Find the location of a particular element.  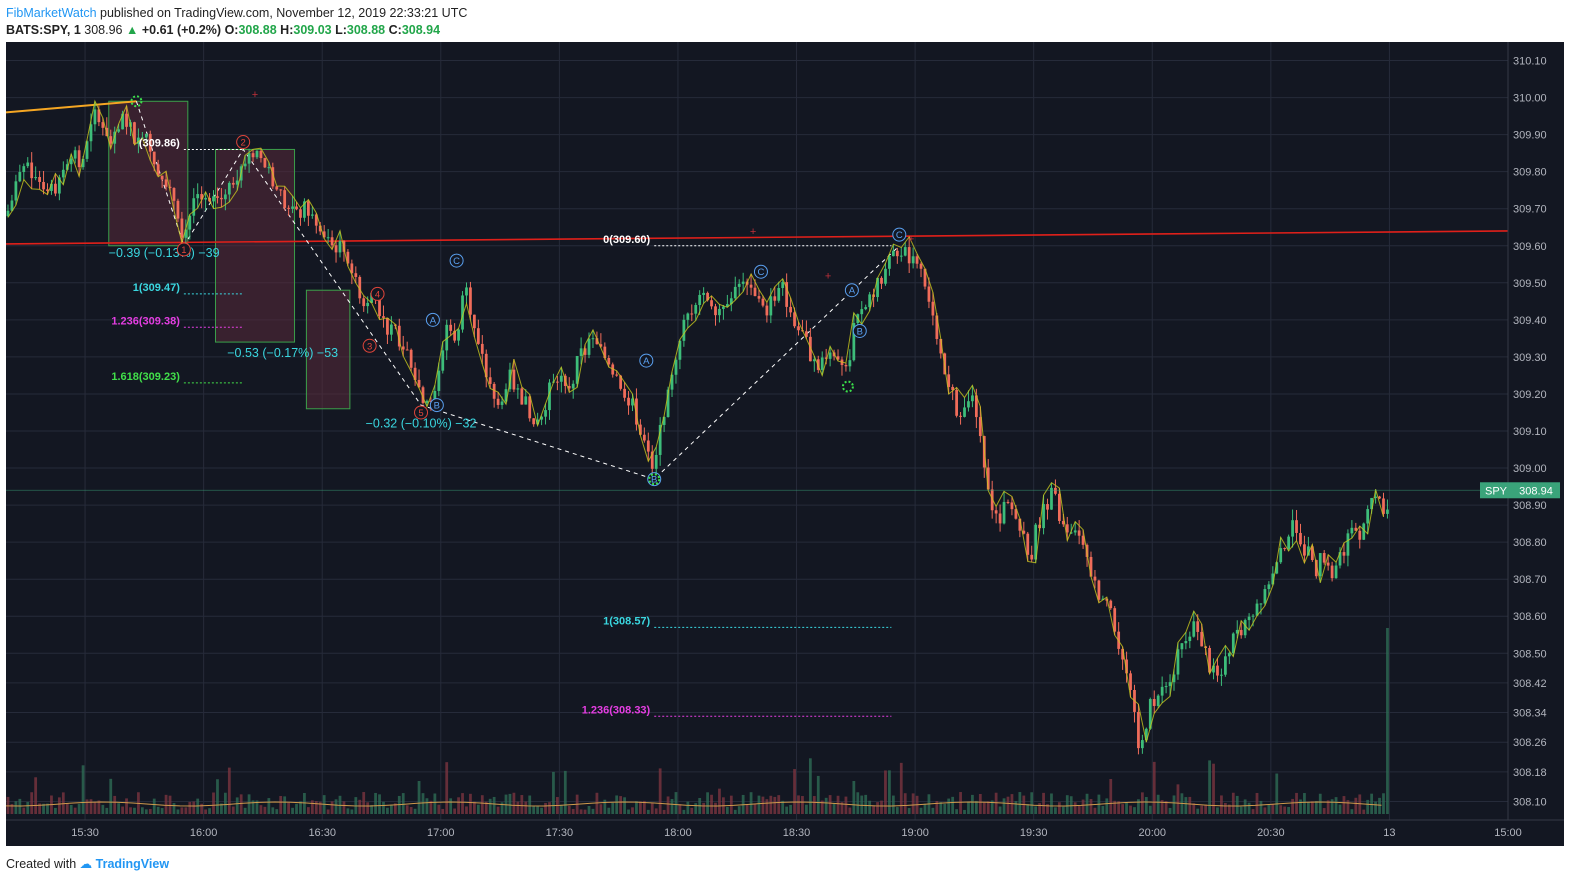

wave-label-blue: B is located at coordinates (860, 331).